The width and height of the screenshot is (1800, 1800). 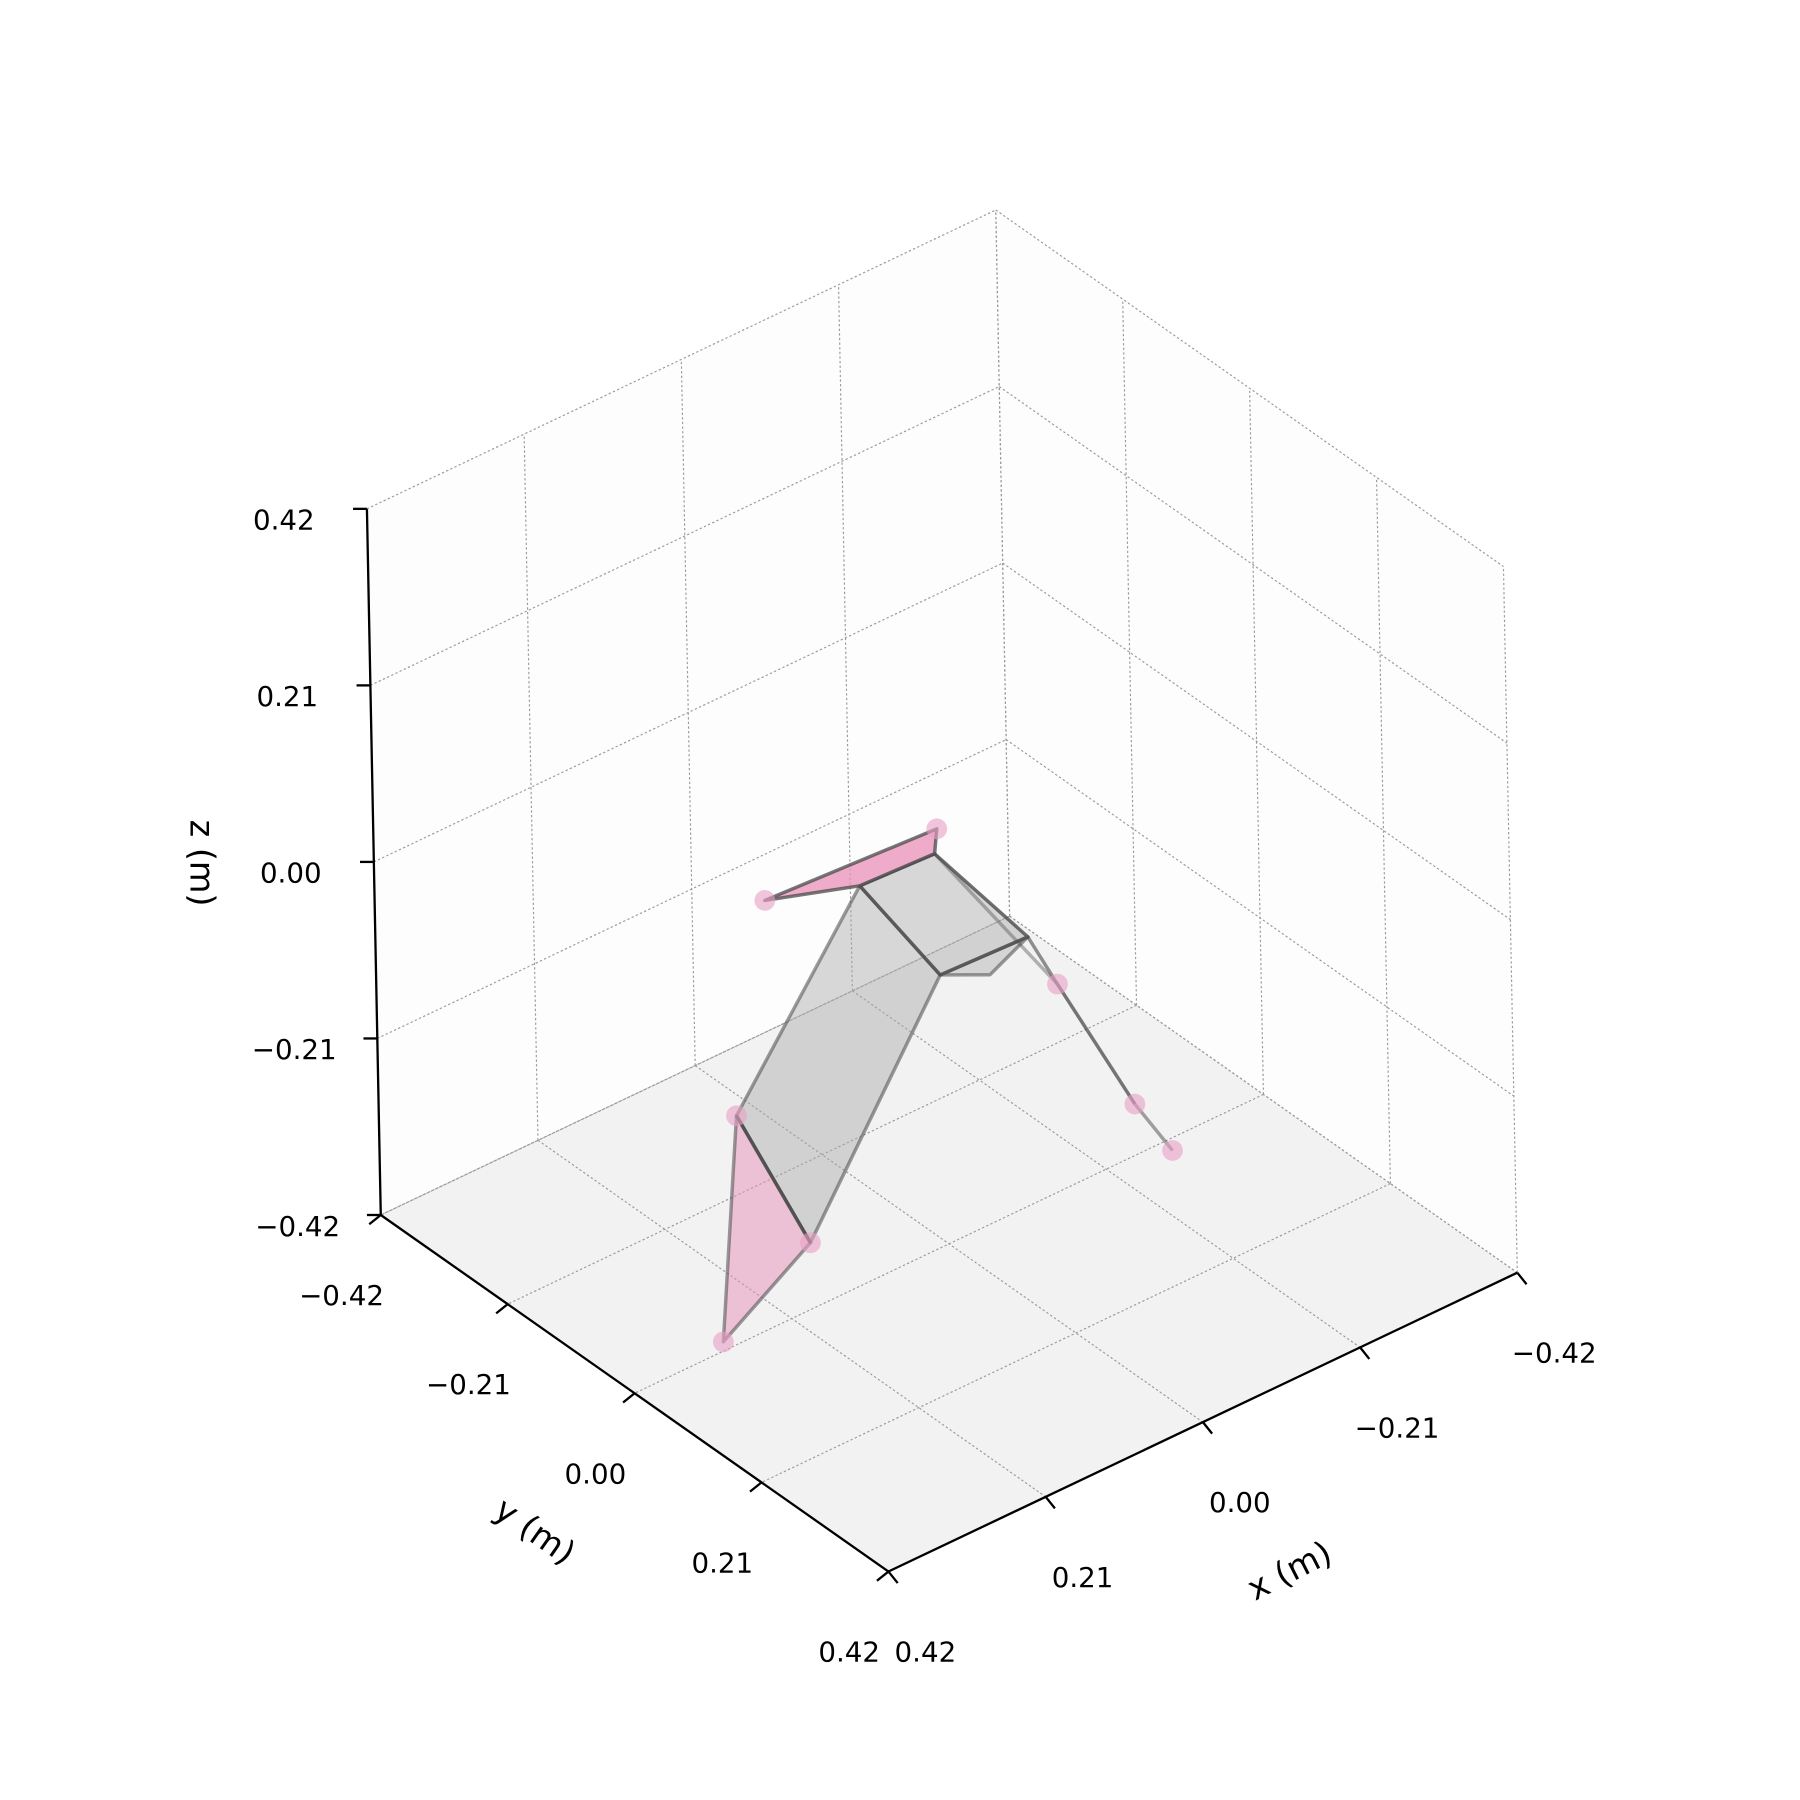 What do you see at coordinates (341, 1295) in the screenshot?
I see `y-tick-label: −0.42` at bounding box center [341, 1295].